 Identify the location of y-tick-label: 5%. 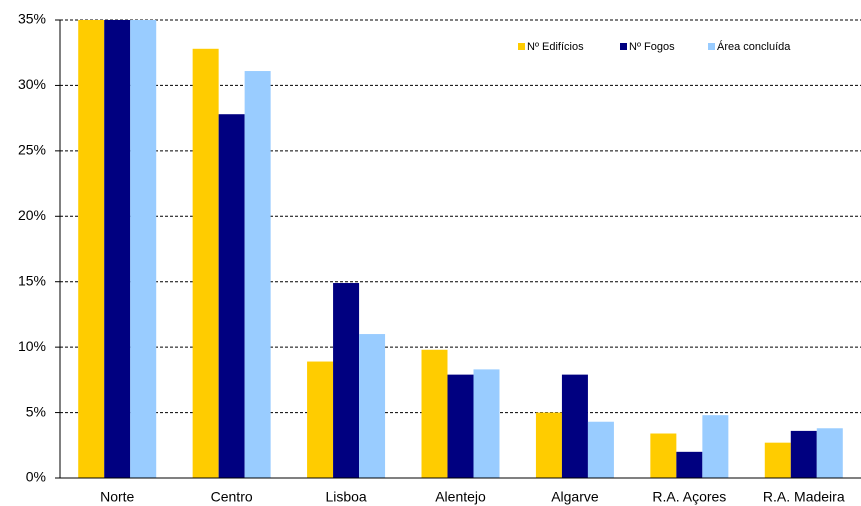
(36, 411).